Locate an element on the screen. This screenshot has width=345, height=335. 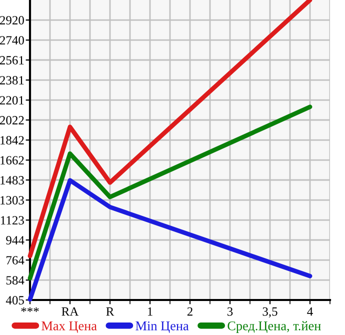
x-tick-label: *** is located at coordinates (30, 309).